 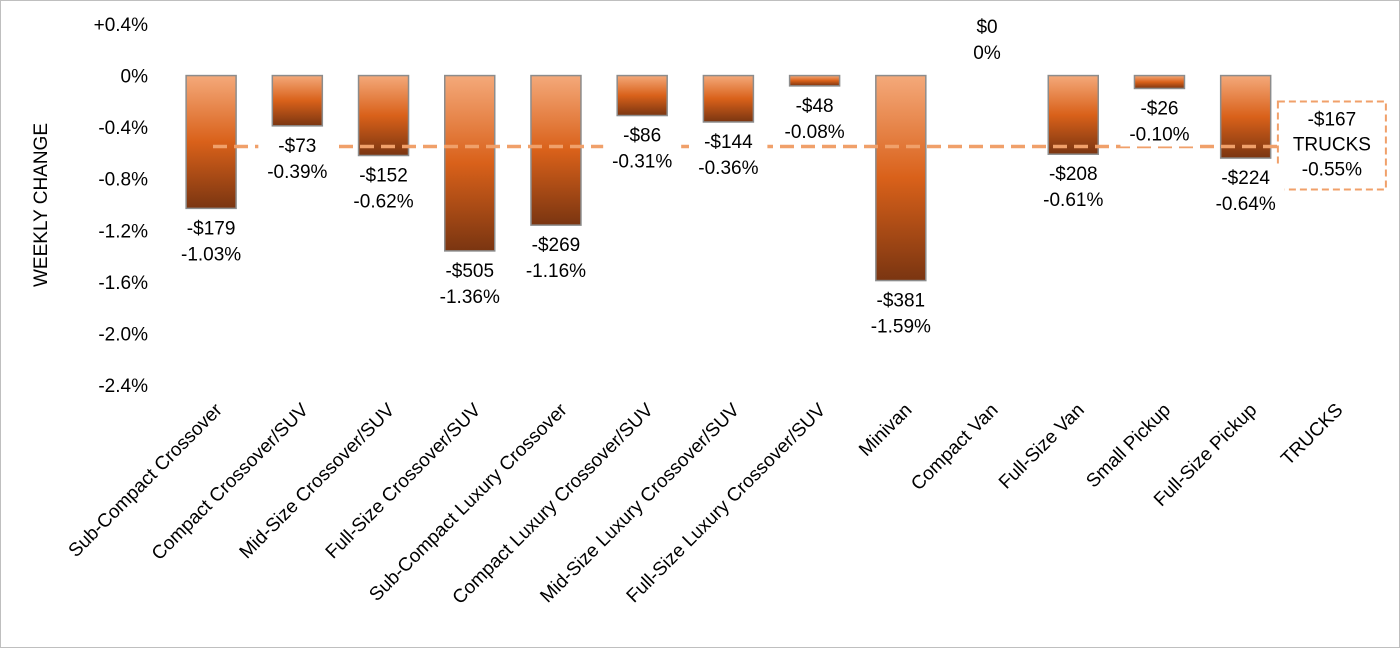 I want to click on data-label-dollar: $0, so click(x=986, y=27).